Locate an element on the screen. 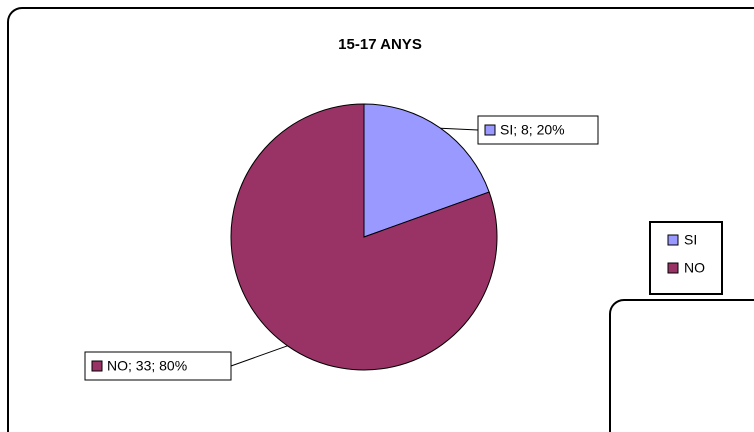  legend-box is located at coordinates (686, 258).